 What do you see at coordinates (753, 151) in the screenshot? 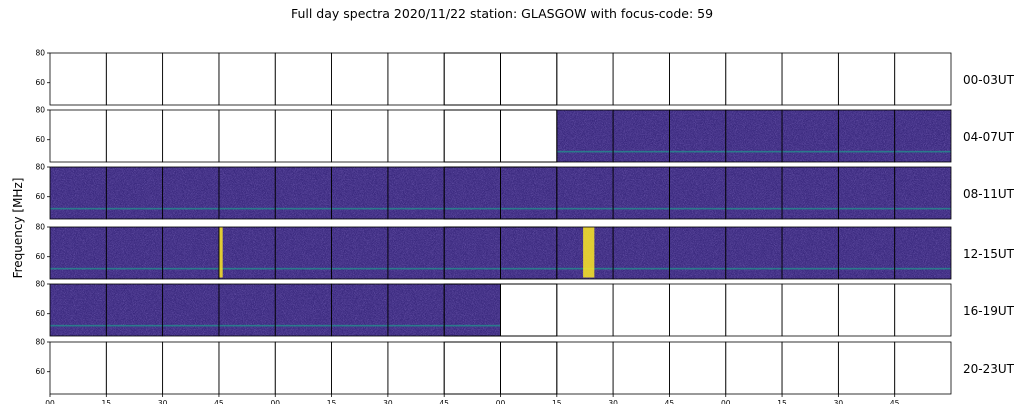
I see `interference-band` at bounding box center [753, 151].